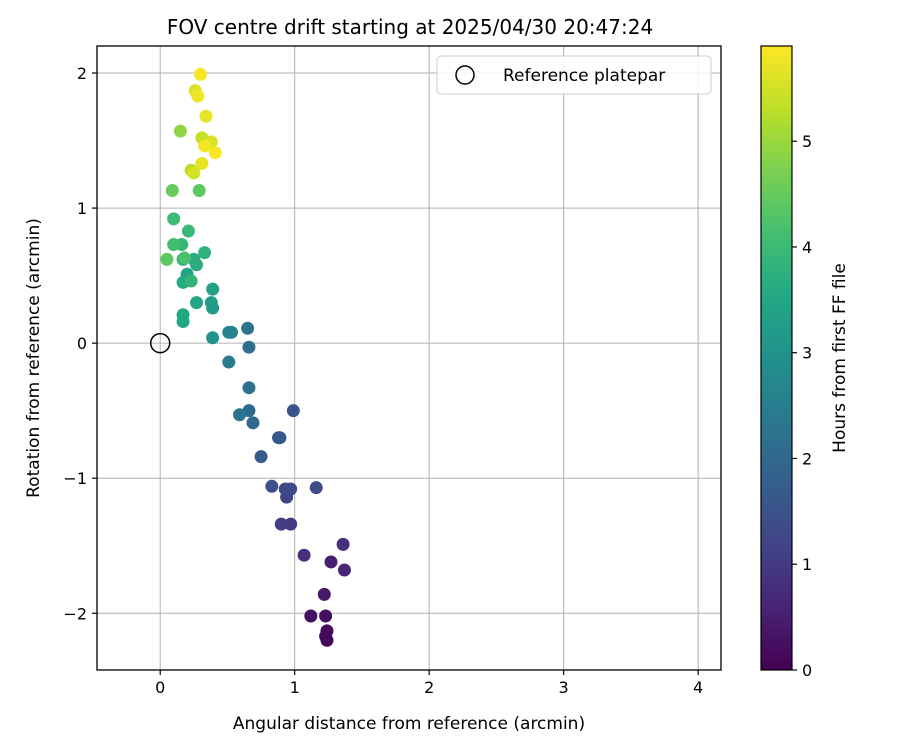 The height and width of the screenshot is (750, 900). I want to click on y-tick-label: 0, so click(82, 343).